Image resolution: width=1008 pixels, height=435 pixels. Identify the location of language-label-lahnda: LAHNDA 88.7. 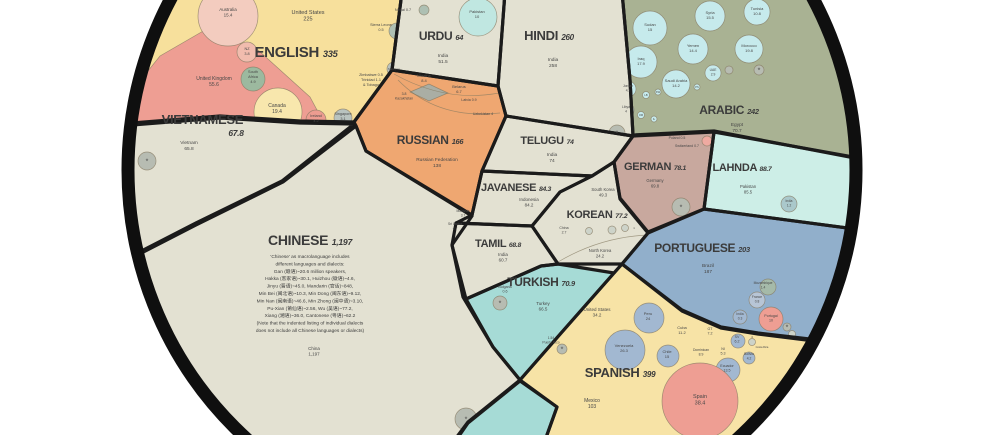
(742, 168).